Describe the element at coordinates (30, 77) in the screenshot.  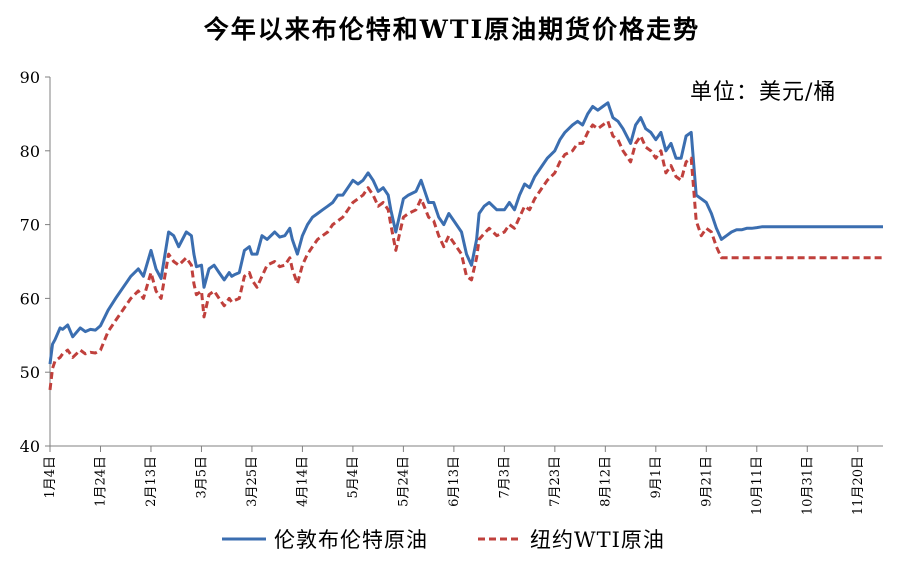
I see `y-tick-label: 90` at that location.